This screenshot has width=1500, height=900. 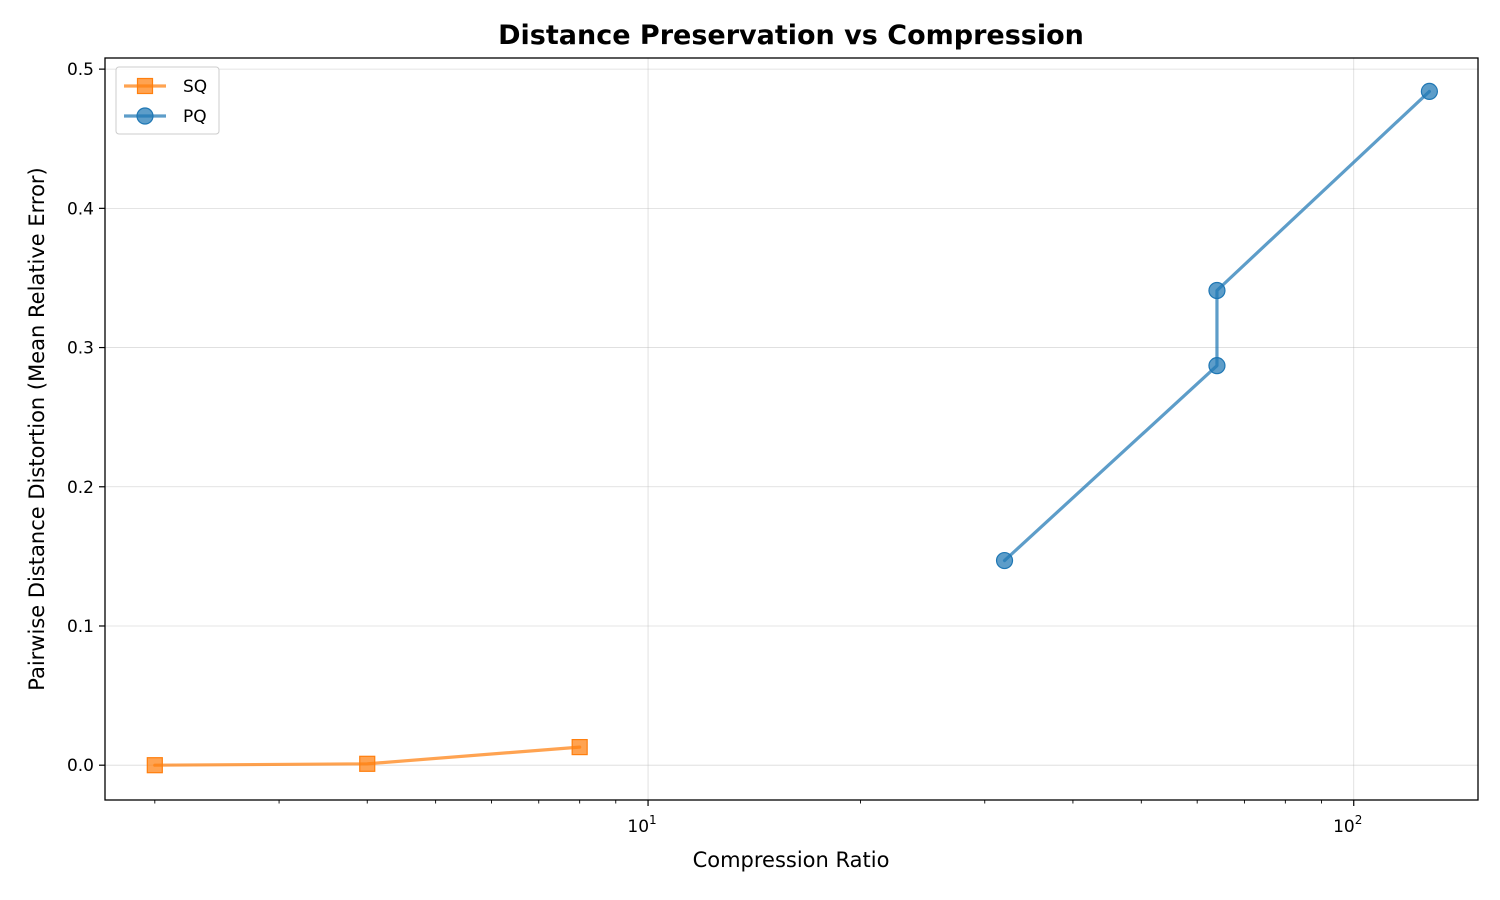 I want to click on x-tick-label: 10², so click(x=1347, y=825).